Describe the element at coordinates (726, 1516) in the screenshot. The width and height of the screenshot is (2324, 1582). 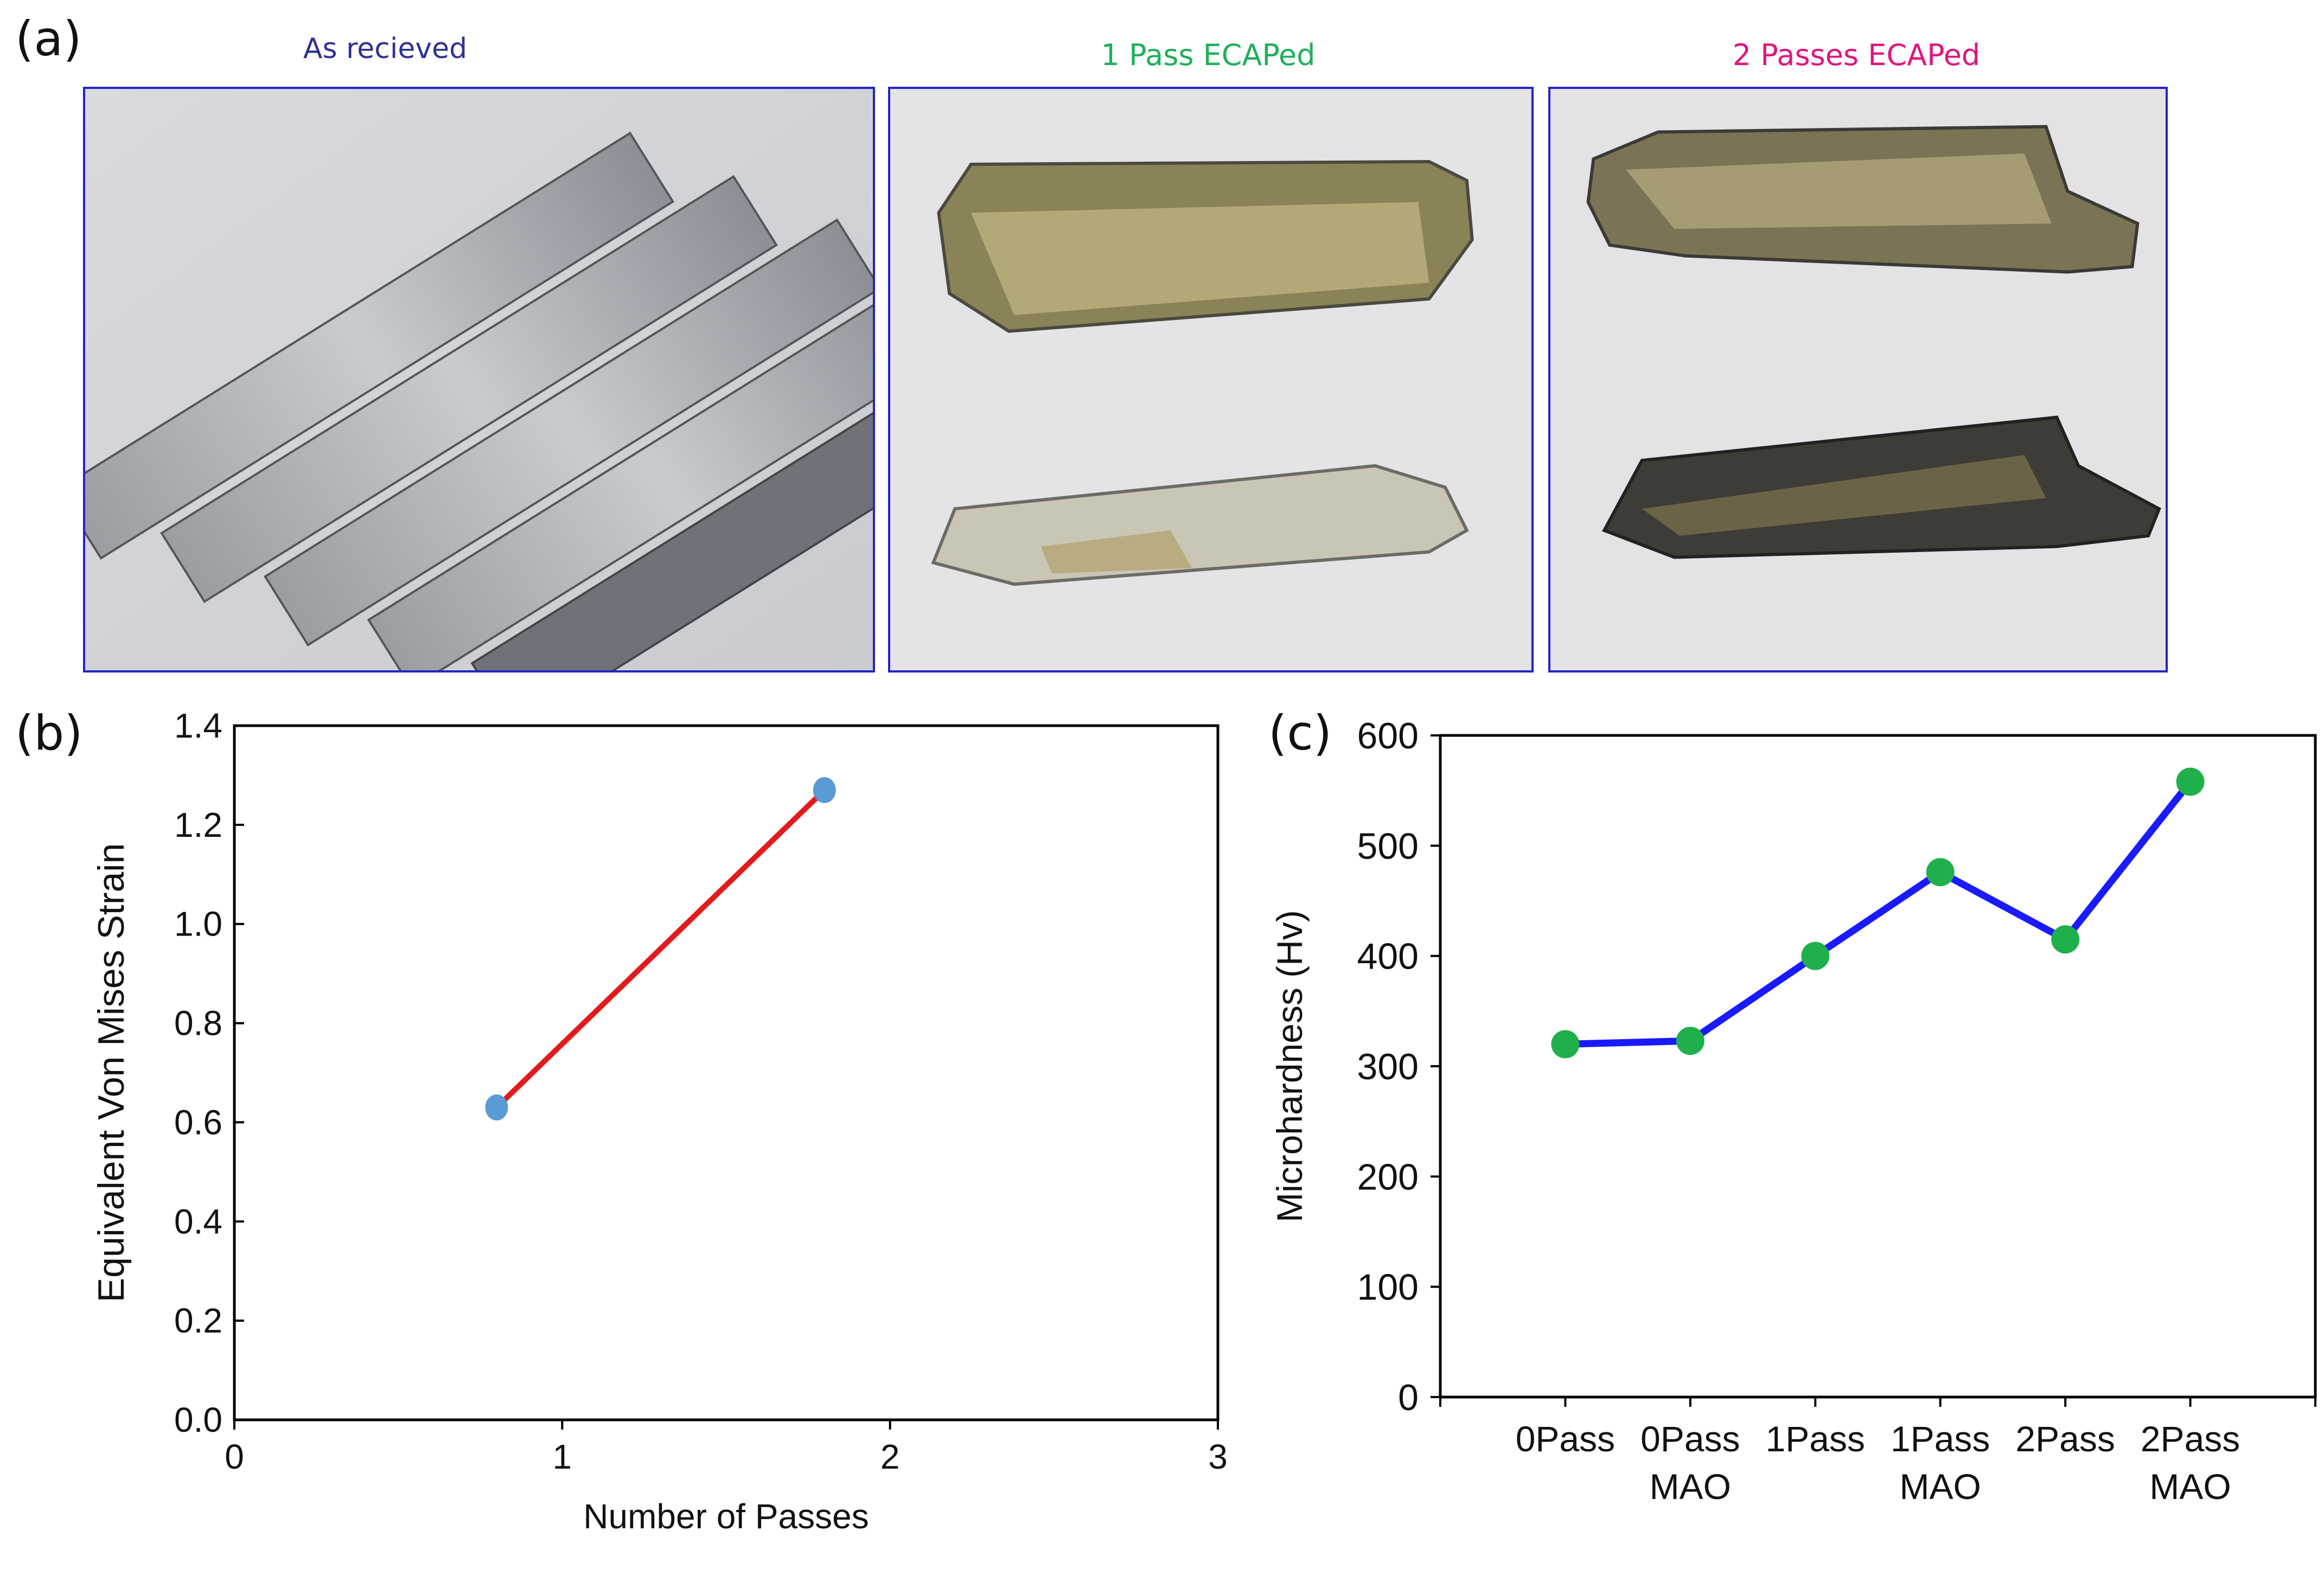
I see `x-axis-label: Number of Passes` at that location.